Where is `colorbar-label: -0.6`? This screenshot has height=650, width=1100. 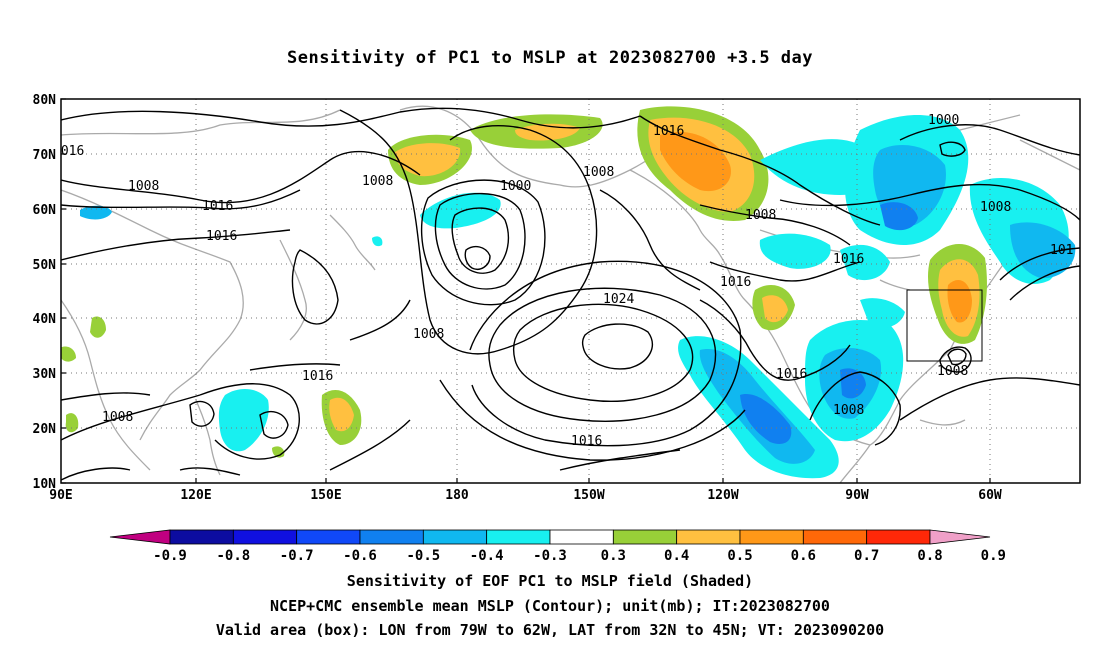 colorbar-label: -0.6 is located at coordinates (360, 556).